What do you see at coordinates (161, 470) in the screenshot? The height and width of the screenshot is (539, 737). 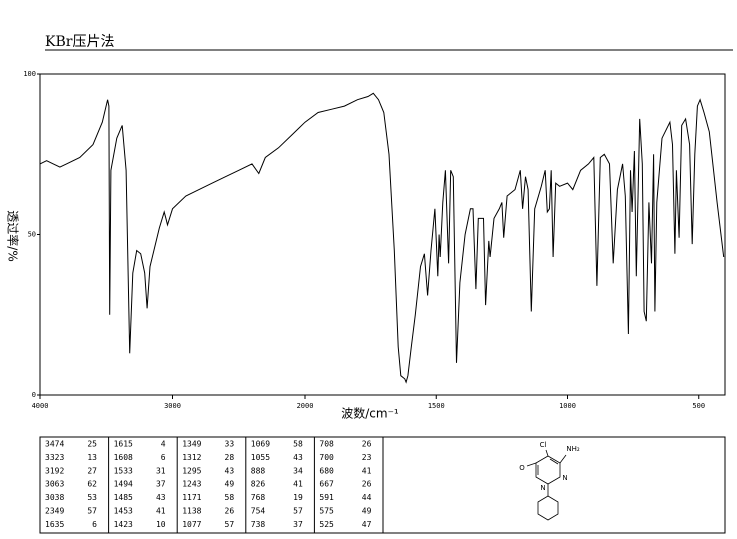 I see `peak-transmittance: 31` at bounding box center [161, 470].